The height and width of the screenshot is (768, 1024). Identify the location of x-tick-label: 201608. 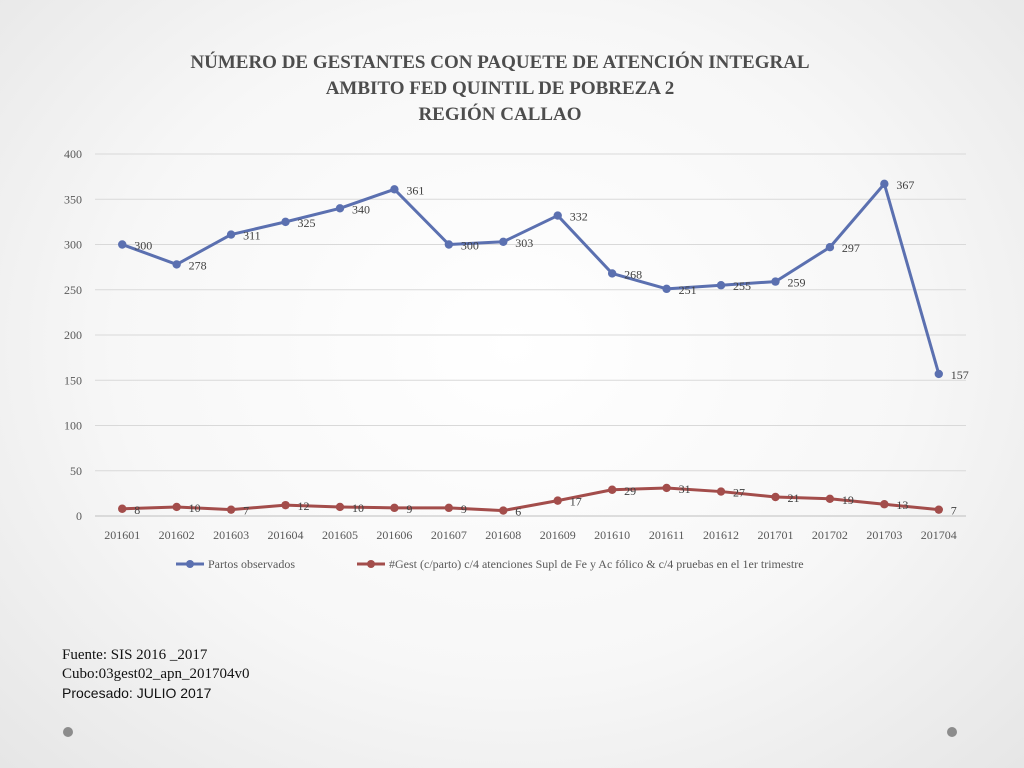
(503, 535).